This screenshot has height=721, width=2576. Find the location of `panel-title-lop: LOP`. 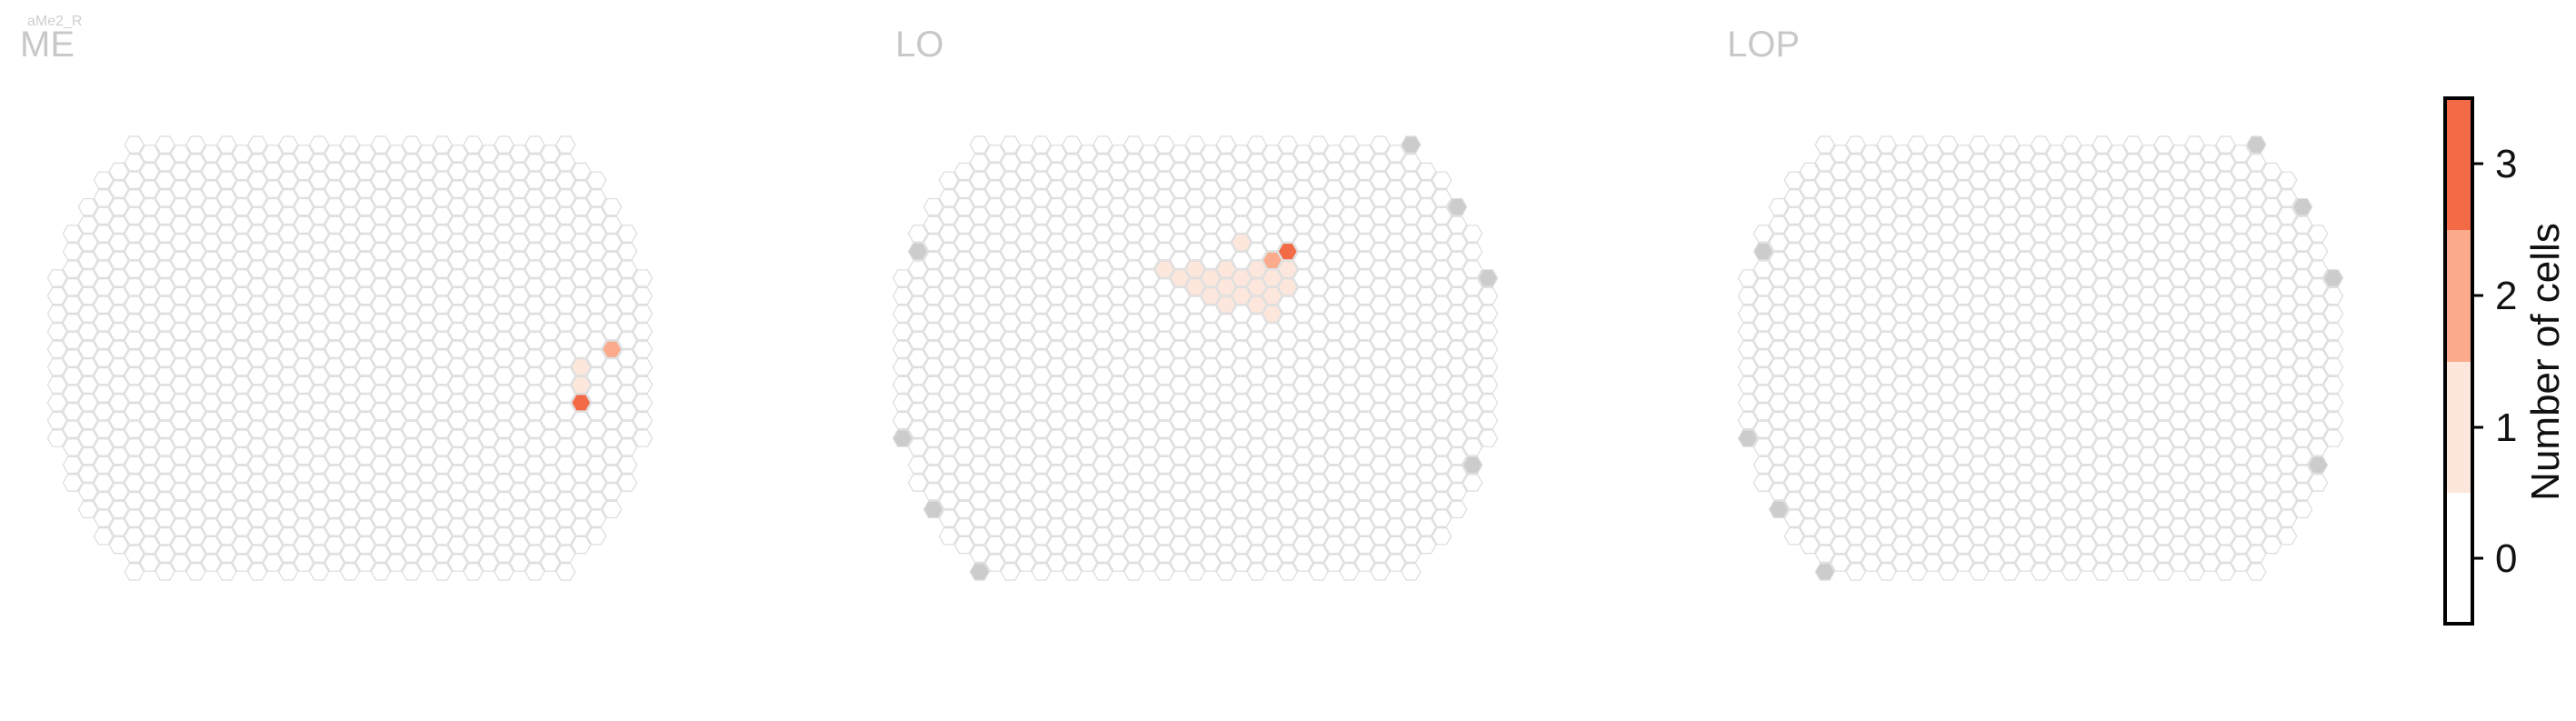

panel-title-lop: LOP is located at coordinates (1763, 45).